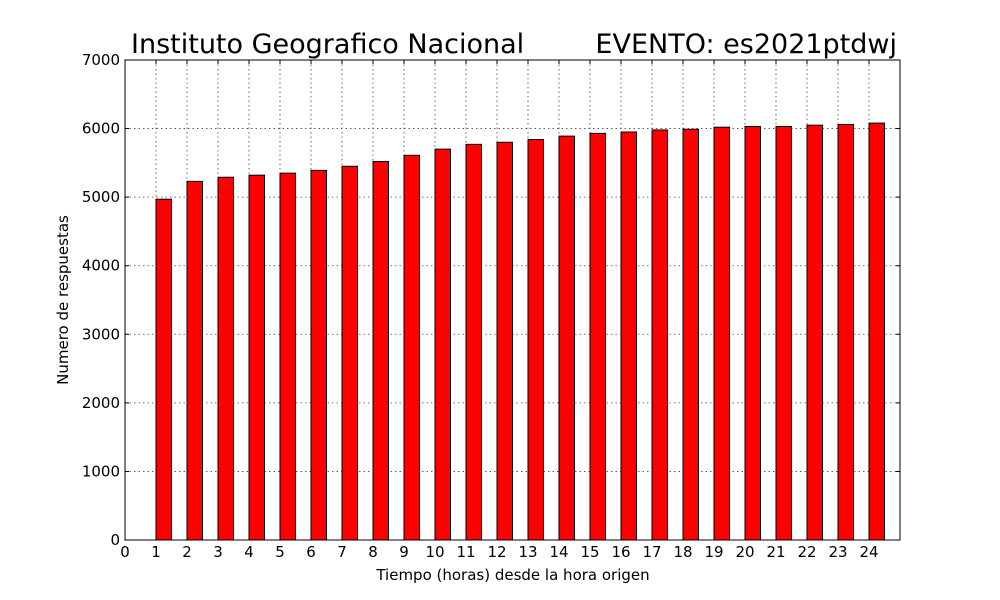 The image size is (1000, 600). I want to click on x-tick-label: 15, so click(589, 552).